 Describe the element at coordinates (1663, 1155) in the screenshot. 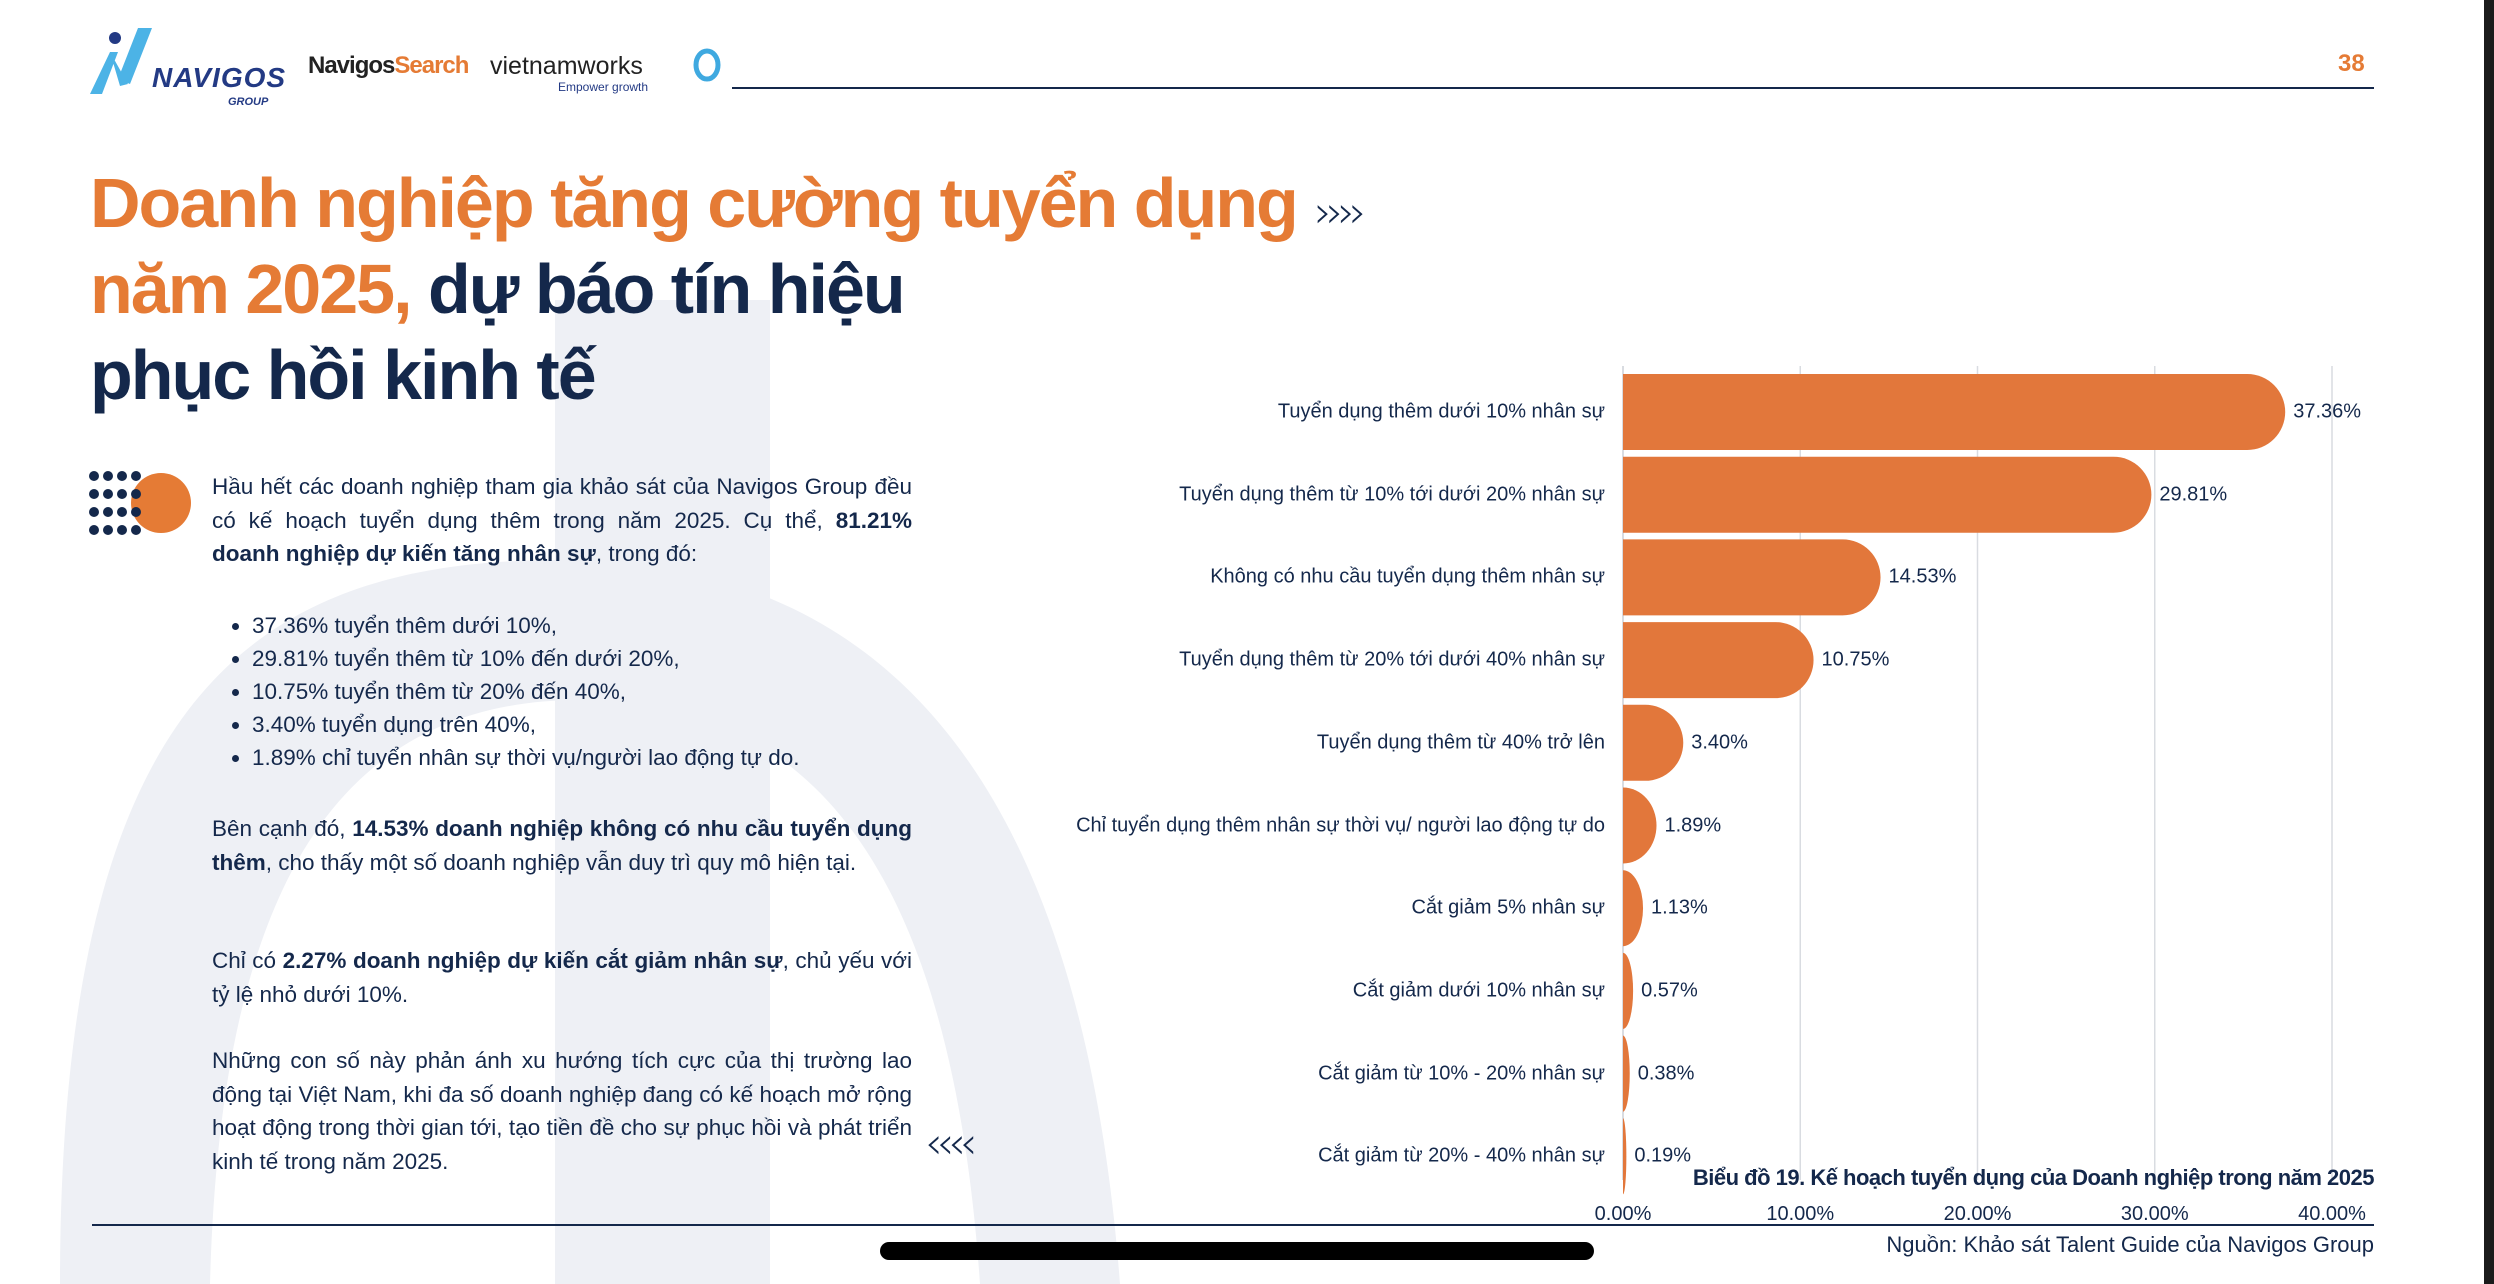

I see `value-label: 0.19%` at that location.